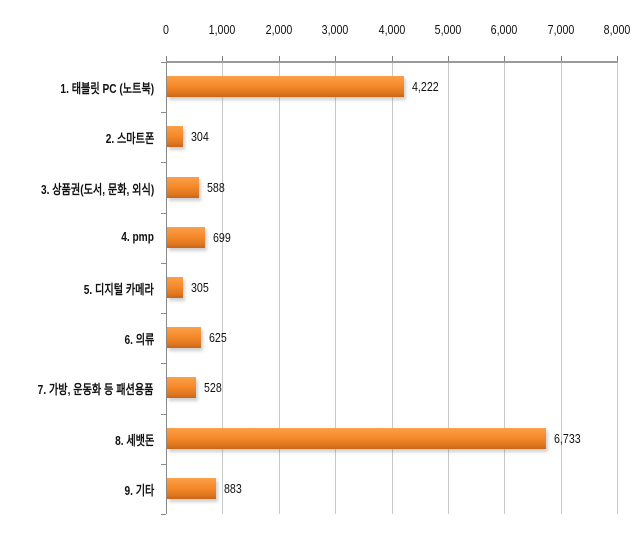 The height and width of the screenshot is (546, 640). I want to click on x-tick-label: 0, so click(166, 29).